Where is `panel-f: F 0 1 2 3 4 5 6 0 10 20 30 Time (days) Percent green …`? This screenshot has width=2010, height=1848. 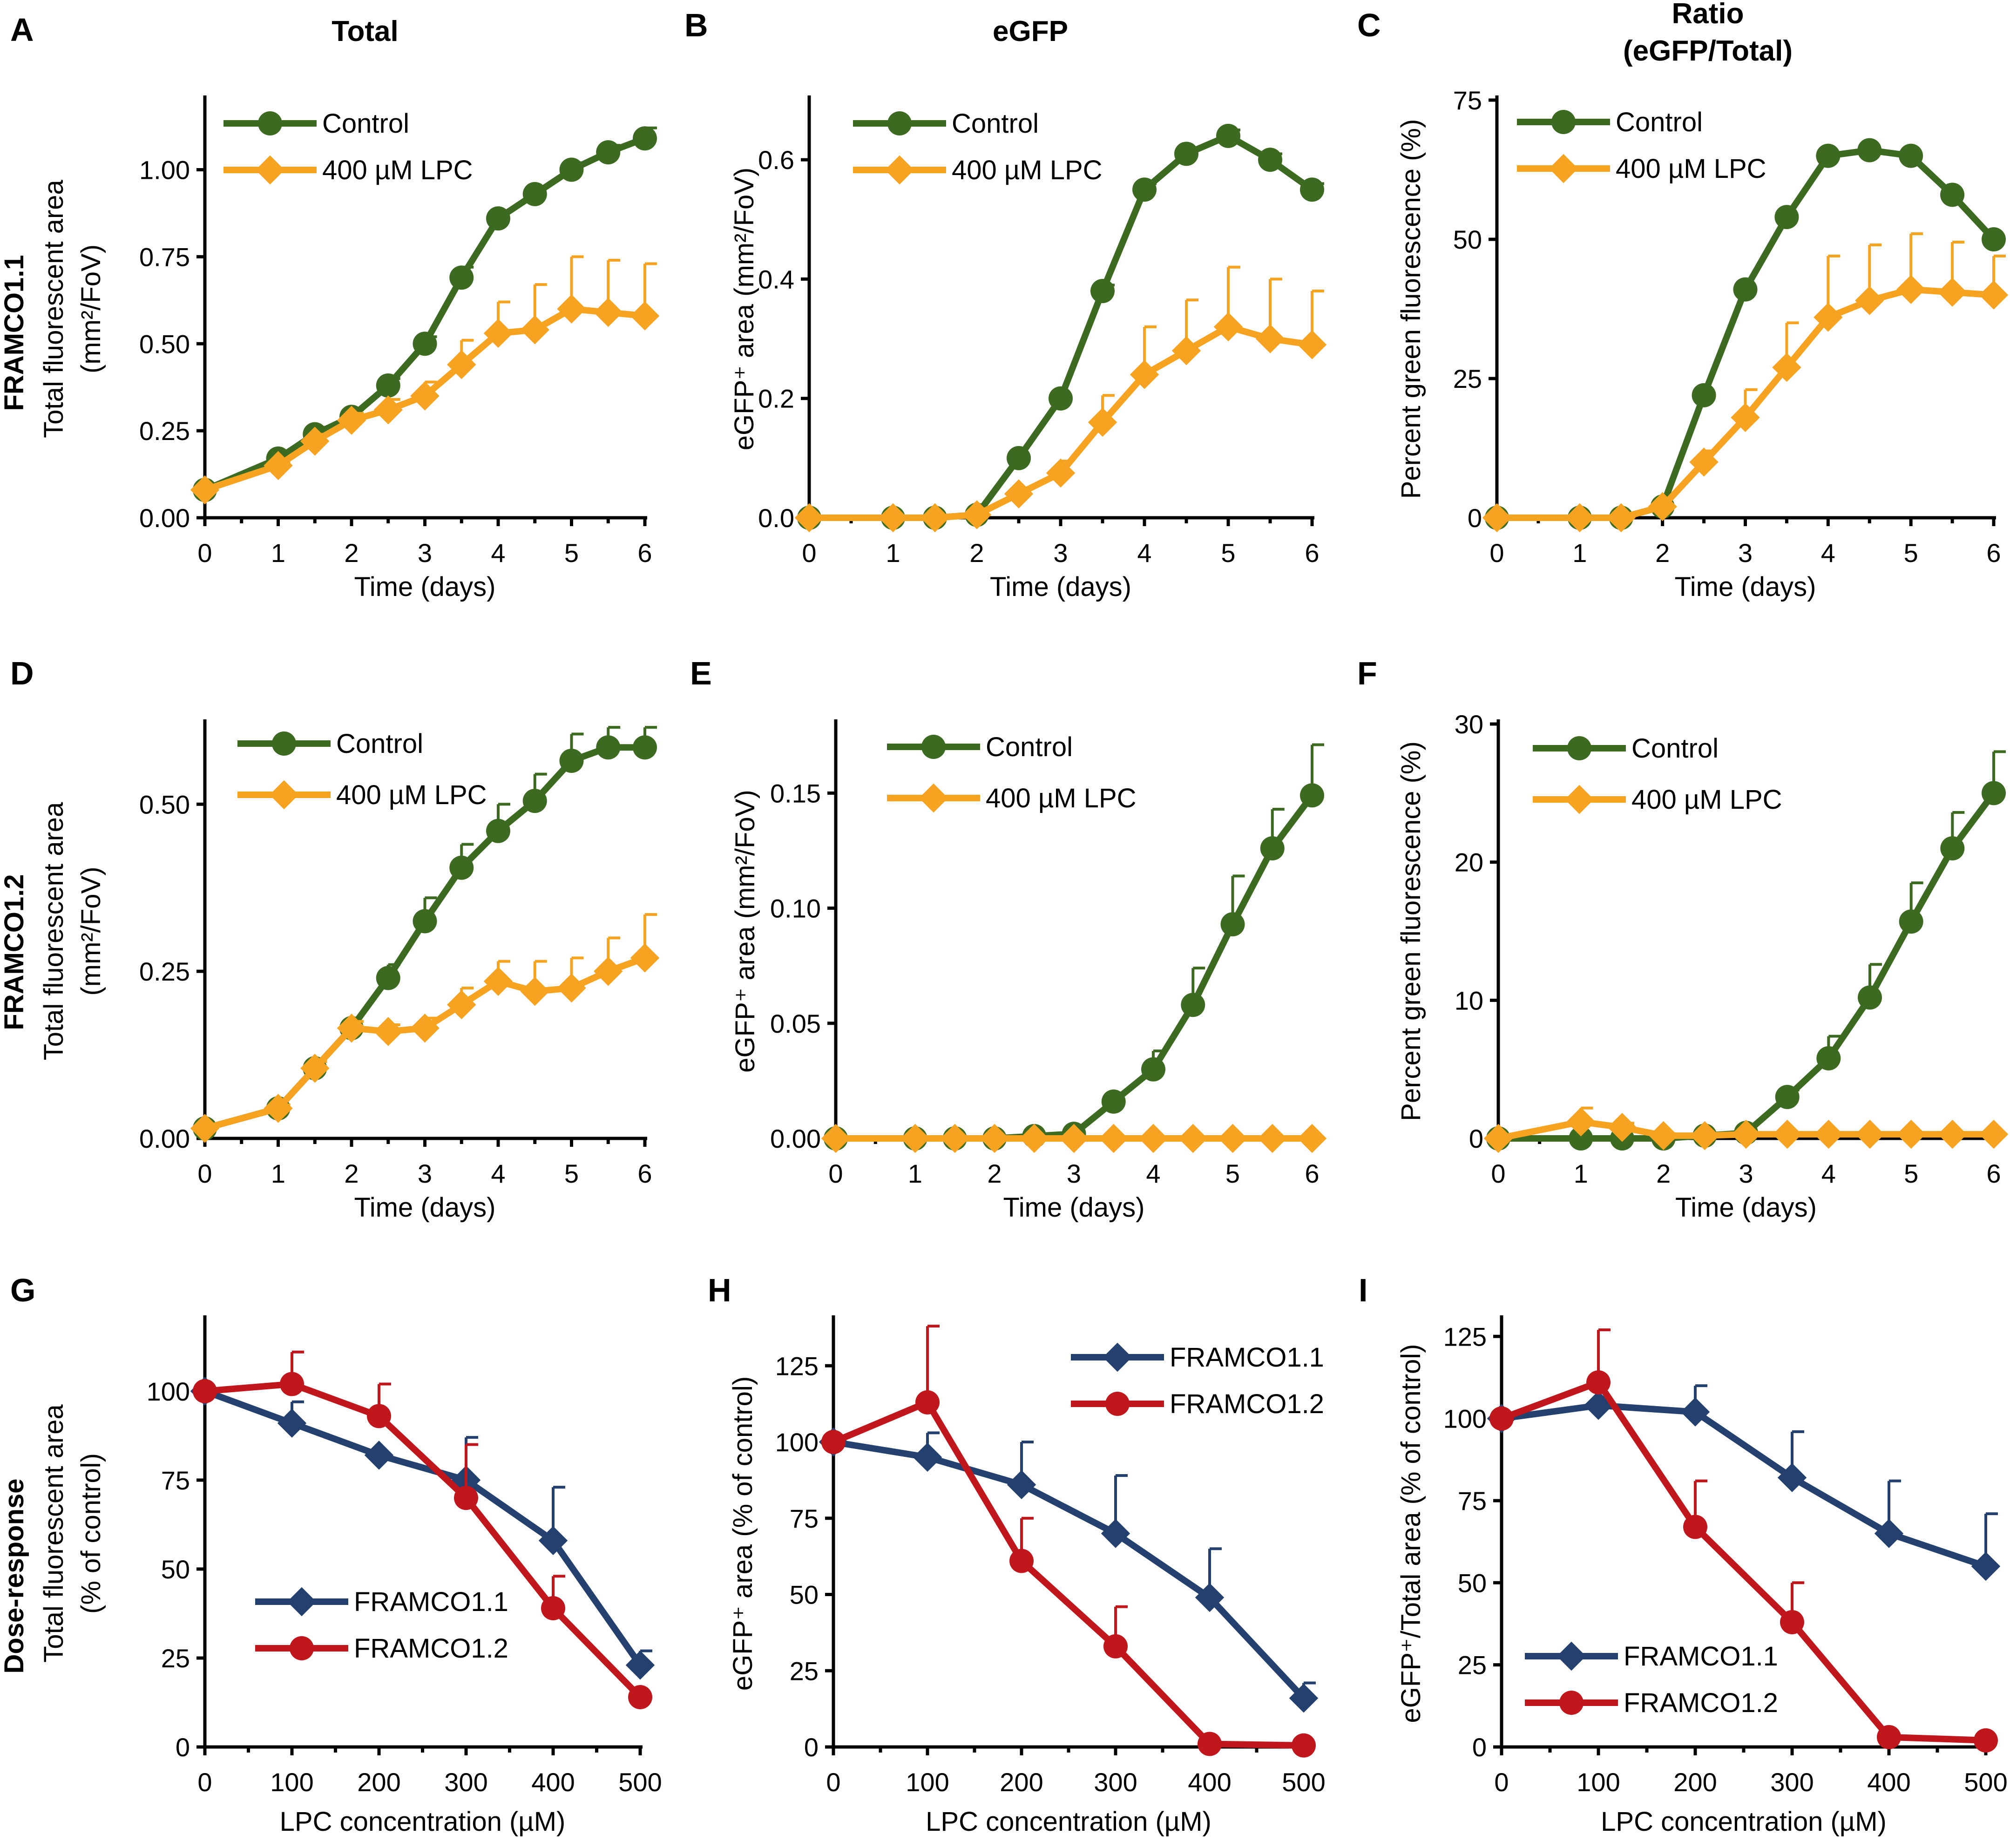
panel-f: F 0 1 2 3 4 5 6 0 10 20 30 Time (days) Percent green … is located at coordinates (1683, 939).